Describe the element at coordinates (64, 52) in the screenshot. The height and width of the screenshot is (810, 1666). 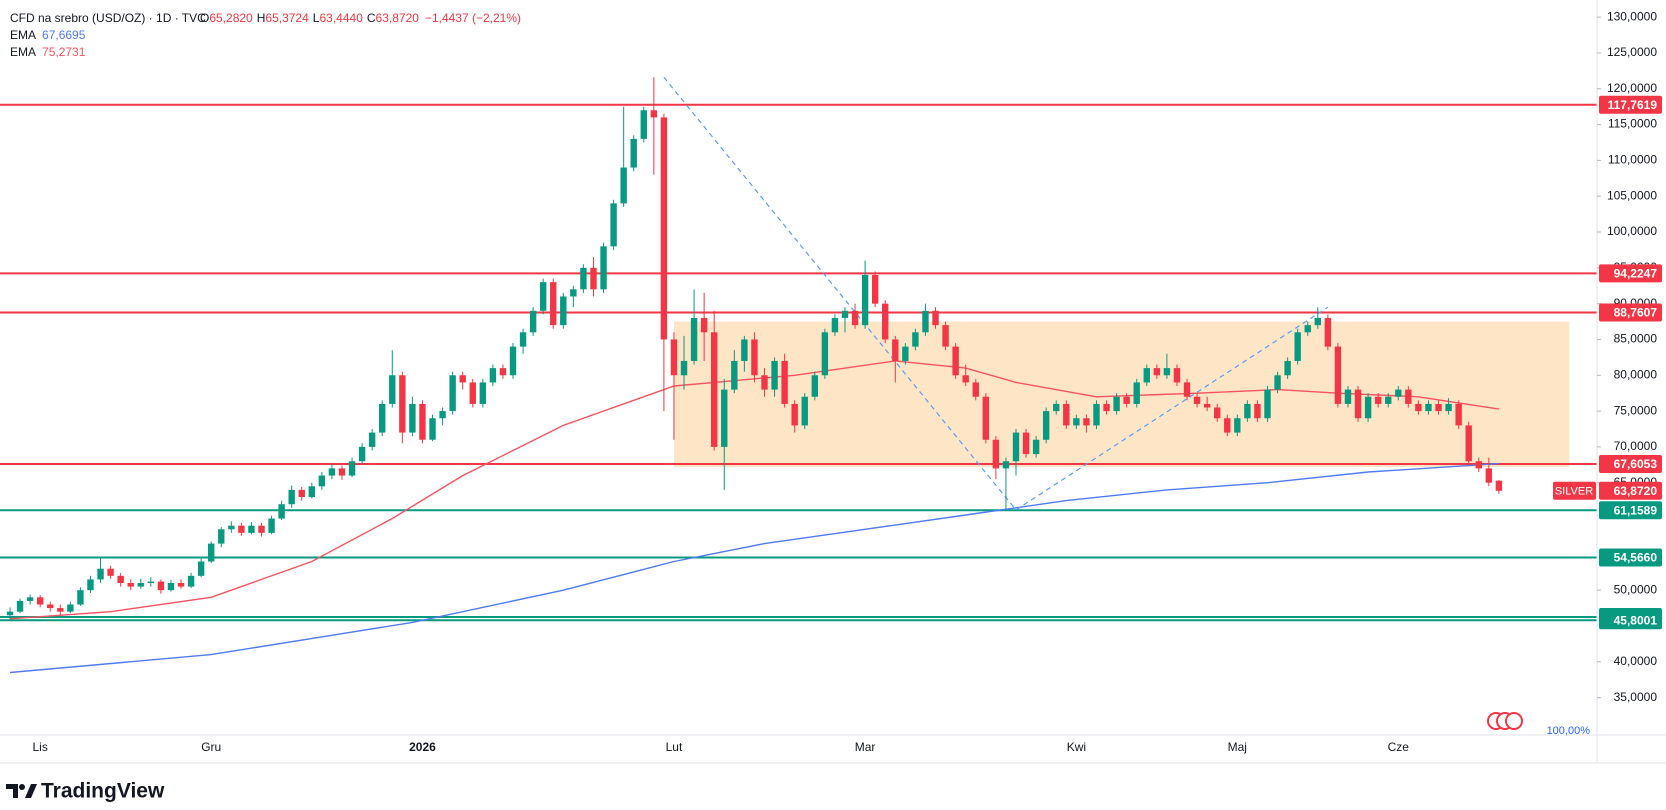
I see `indicator-value: 75,2731` at that location.